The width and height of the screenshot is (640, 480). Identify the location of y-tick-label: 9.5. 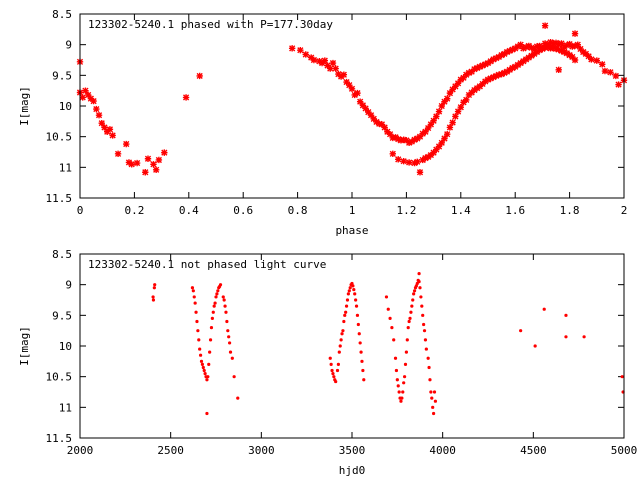
(62, 315).